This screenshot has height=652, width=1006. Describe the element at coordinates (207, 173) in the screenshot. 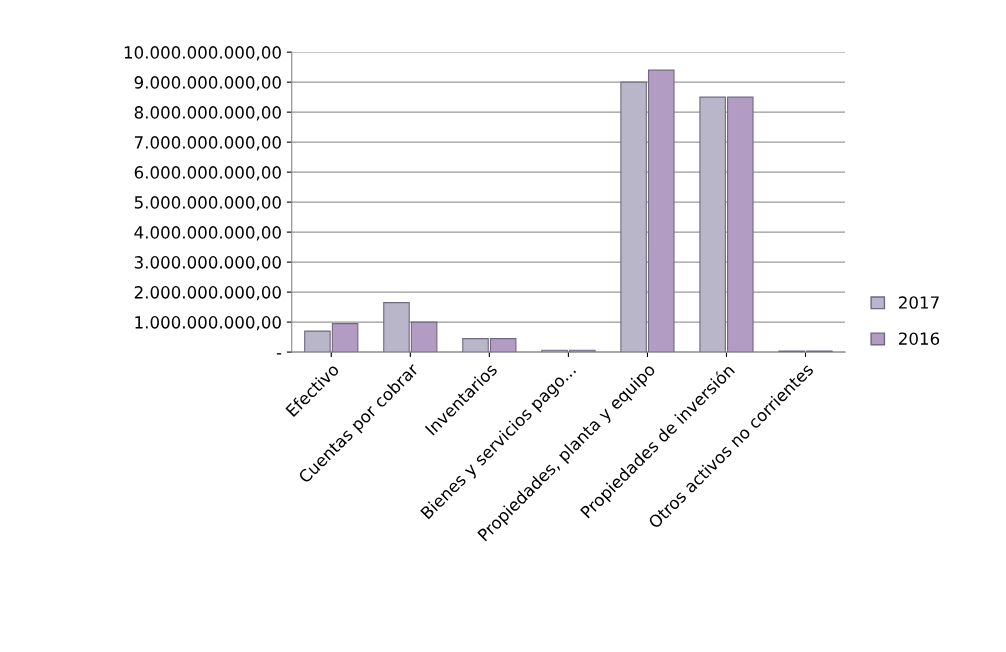

I see `y-tick-label: 6.000.000.000,00` at that location.